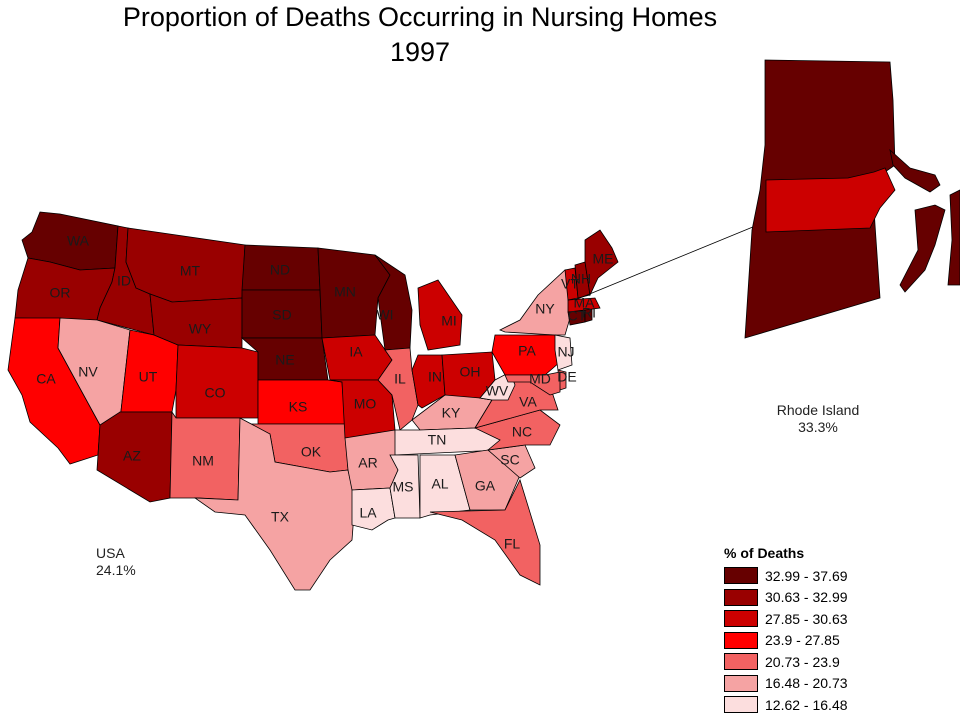 The width and height of the screenshot is (960, 720). I want to click on state-ga, so click(487, 480).